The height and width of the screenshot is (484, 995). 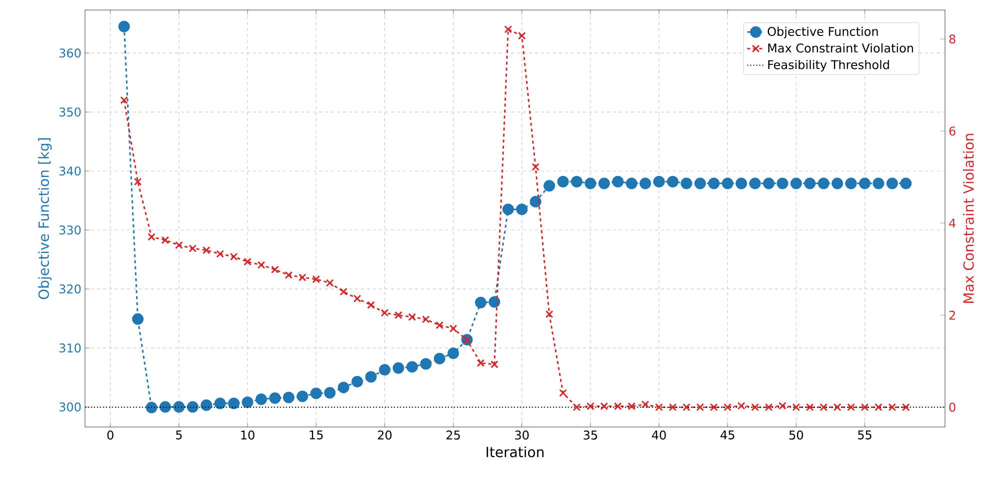 I want to click on y2-tick-label: 4, so click(x=952, y=223).